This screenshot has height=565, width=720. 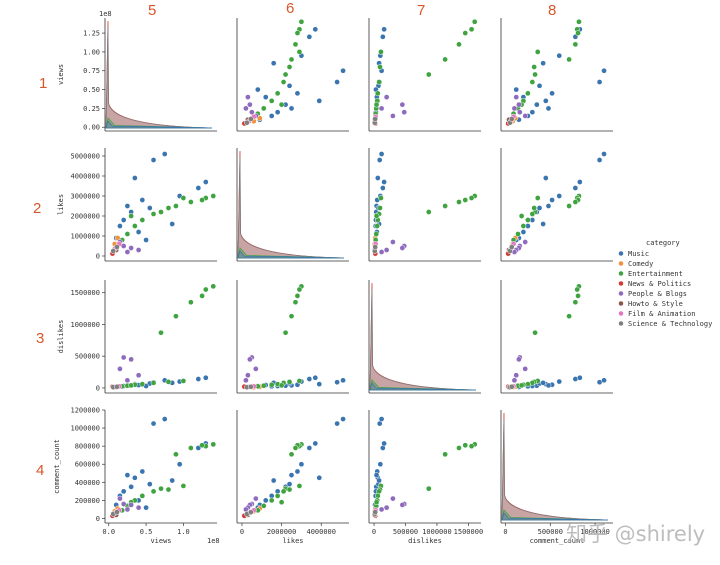 I want to click on x-offset-text: 1e8, so click(x=213, y=541).